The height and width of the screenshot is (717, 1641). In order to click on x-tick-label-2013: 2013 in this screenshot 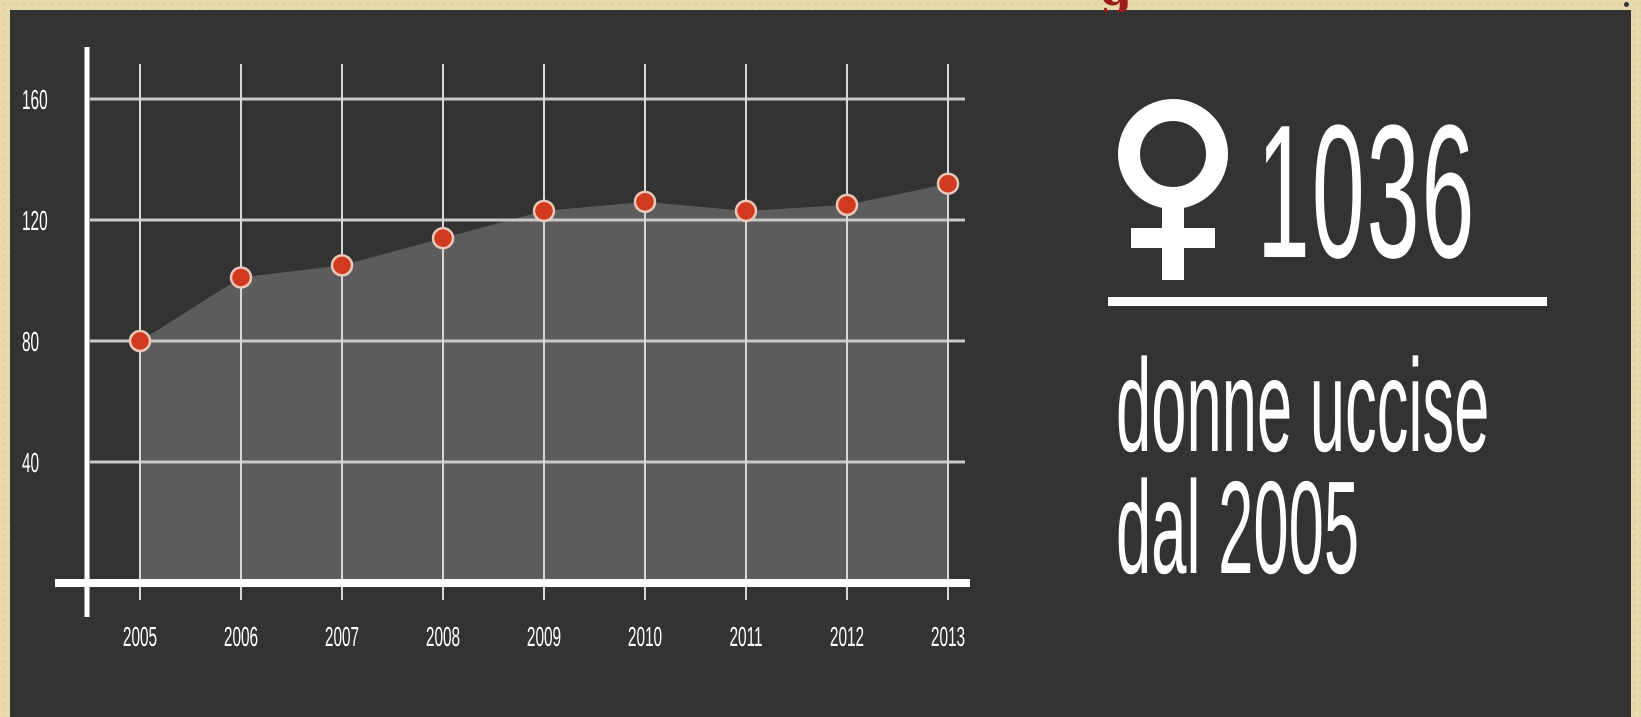, I will do `click(948, 636)`.